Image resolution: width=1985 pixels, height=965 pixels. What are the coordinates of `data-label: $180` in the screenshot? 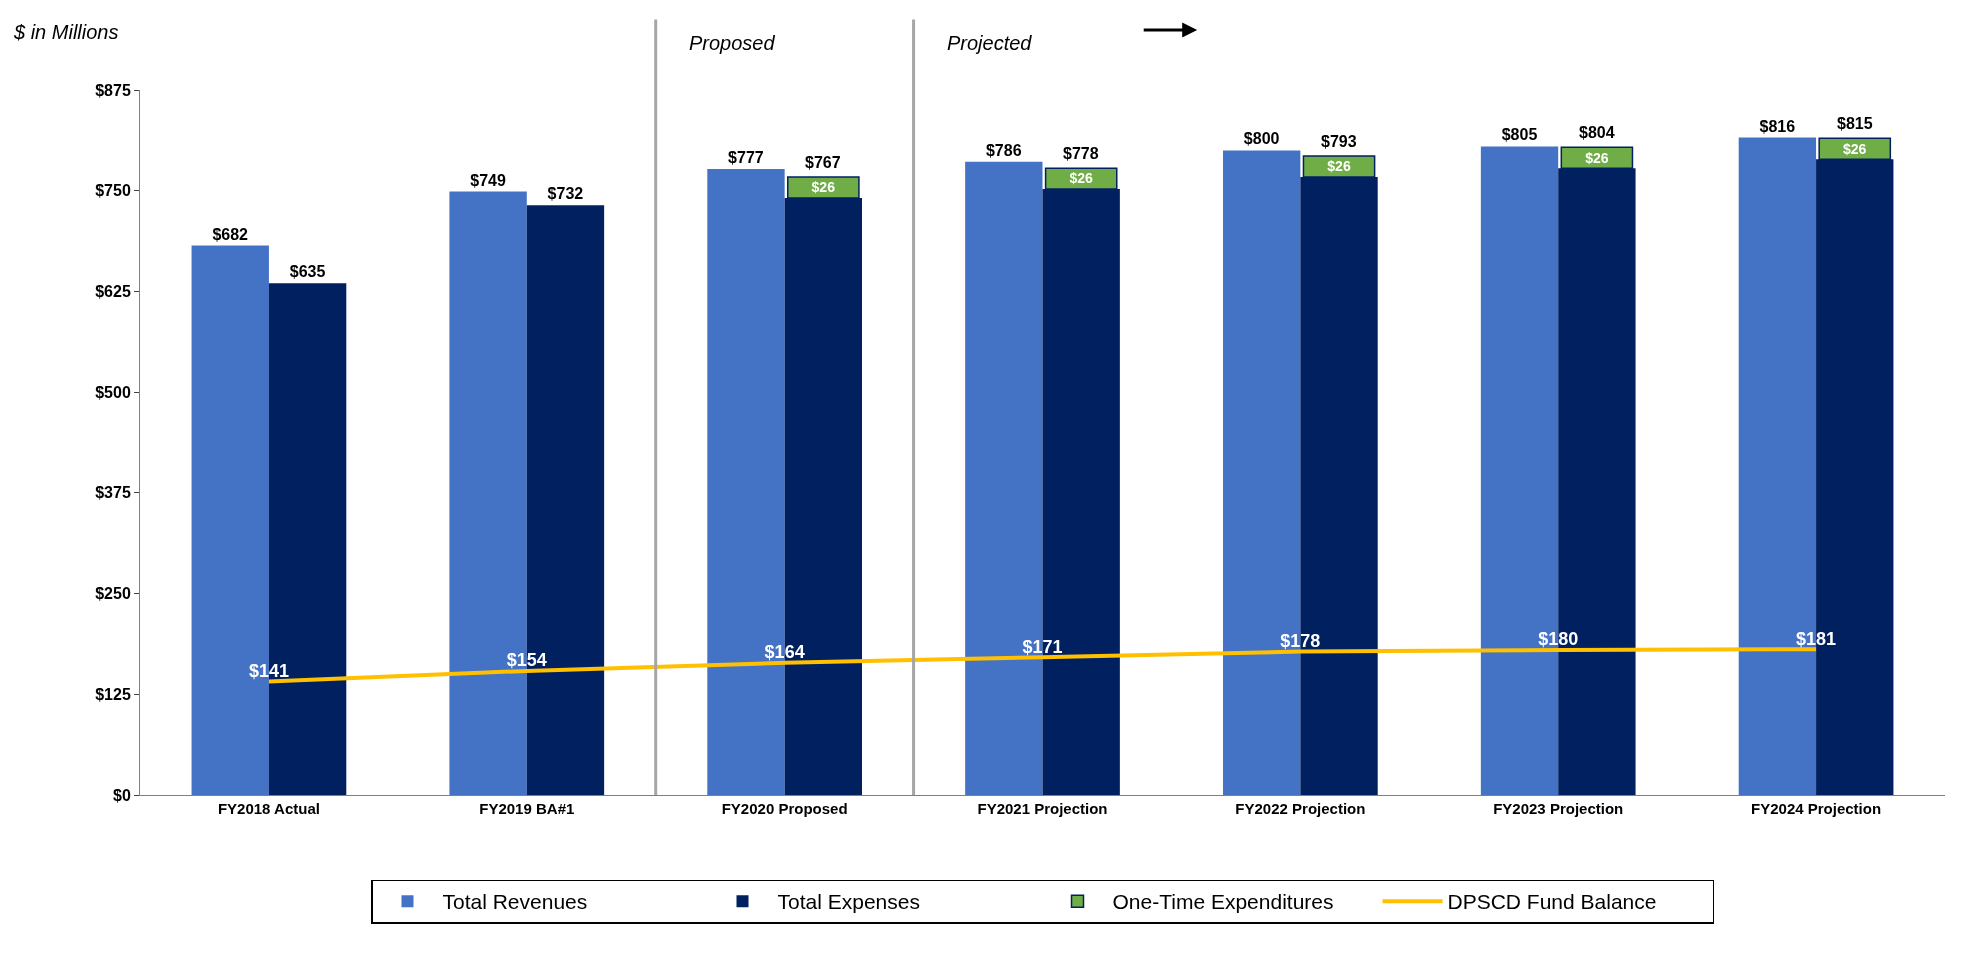 It's located at (1558, 639).